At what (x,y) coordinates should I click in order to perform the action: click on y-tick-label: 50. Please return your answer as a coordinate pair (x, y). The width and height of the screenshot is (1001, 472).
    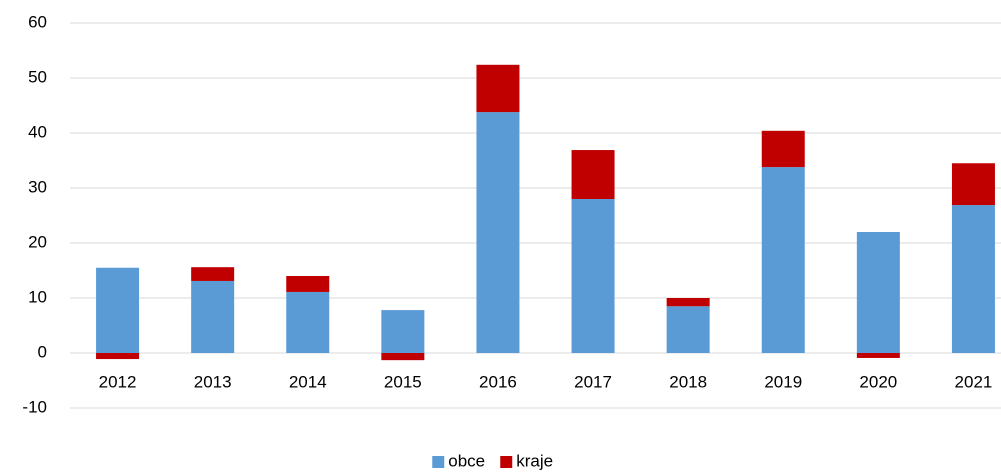
    Looking at the image, I should click on (37, 76).